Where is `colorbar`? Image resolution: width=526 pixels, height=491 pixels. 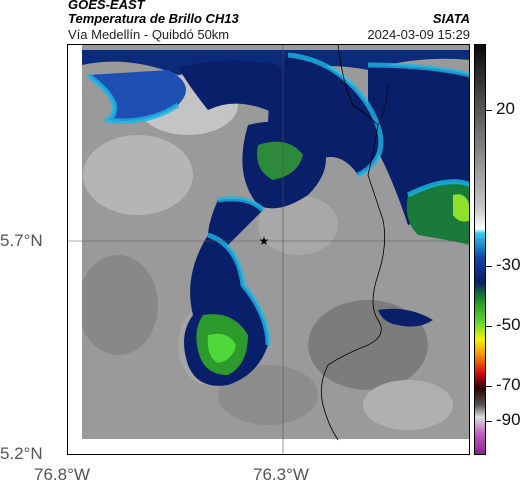 colorbar is located at coordinates (480, 249).